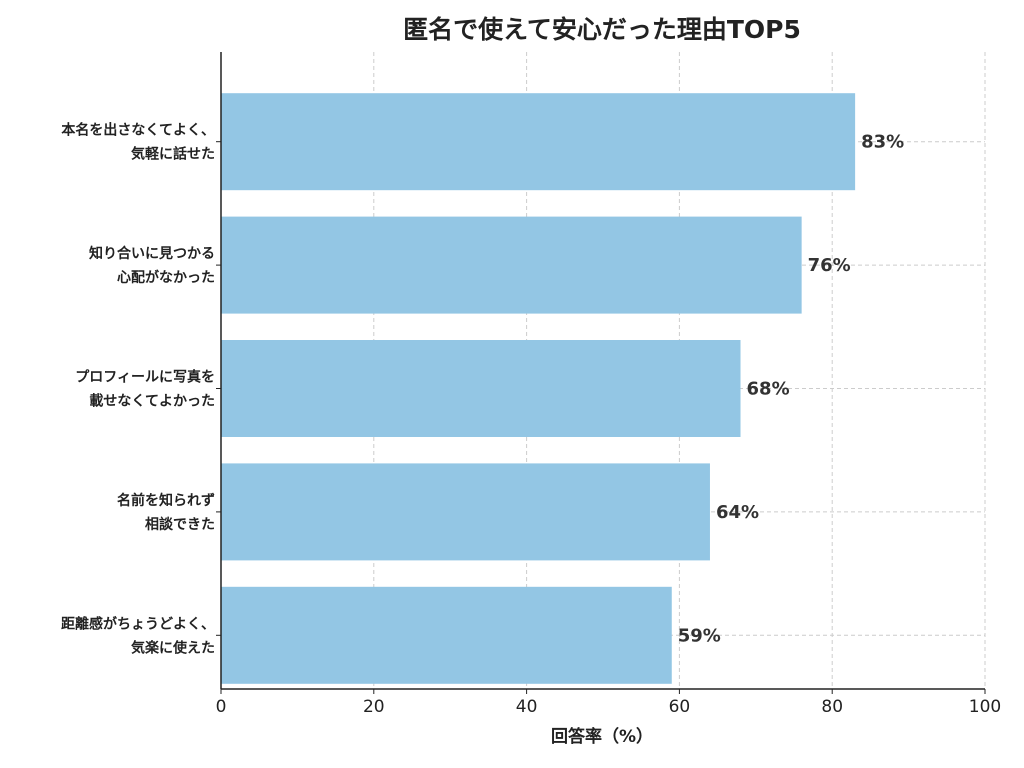  What do you see at coordinates (882, 142) in the screenshot?
I see `bar-value-label: 83%` at bounding box center [882, 142].